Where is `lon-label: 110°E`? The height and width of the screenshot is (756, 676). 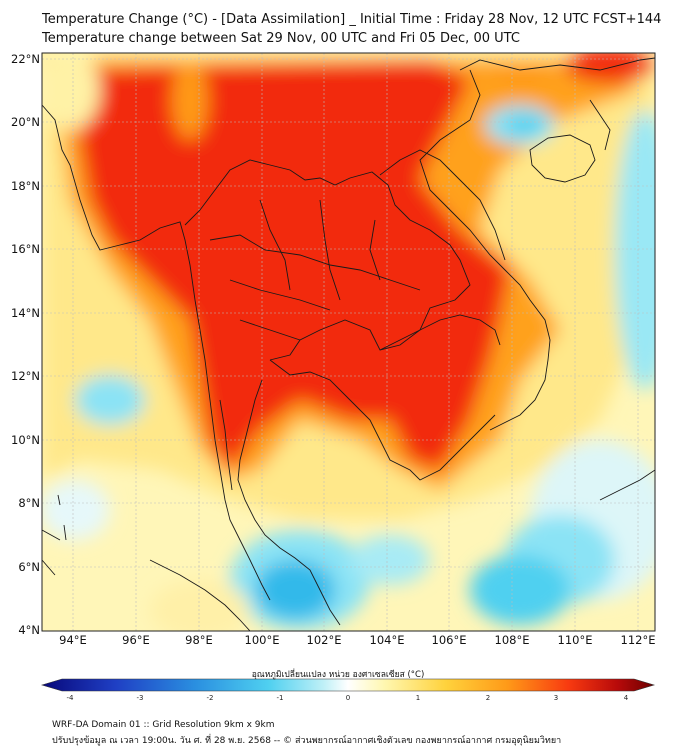 lon-label: 110°E is located at coordinates (575, 640).